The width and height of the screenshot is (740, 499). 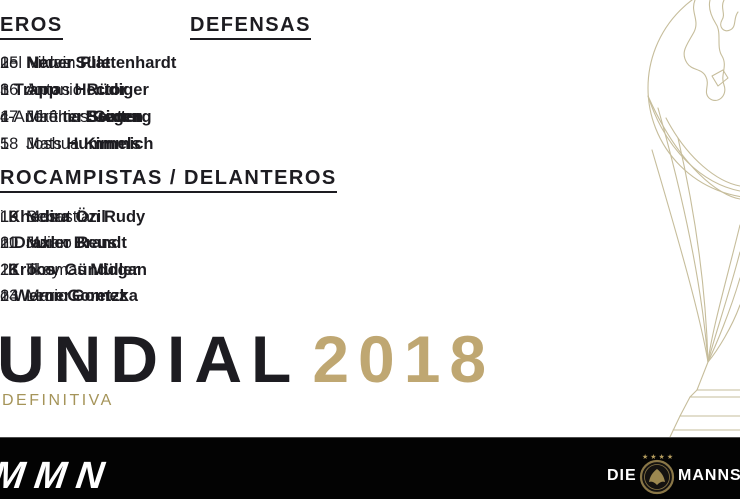 I want to click on player-first-name: Matthias, so click(x=57, y=117).